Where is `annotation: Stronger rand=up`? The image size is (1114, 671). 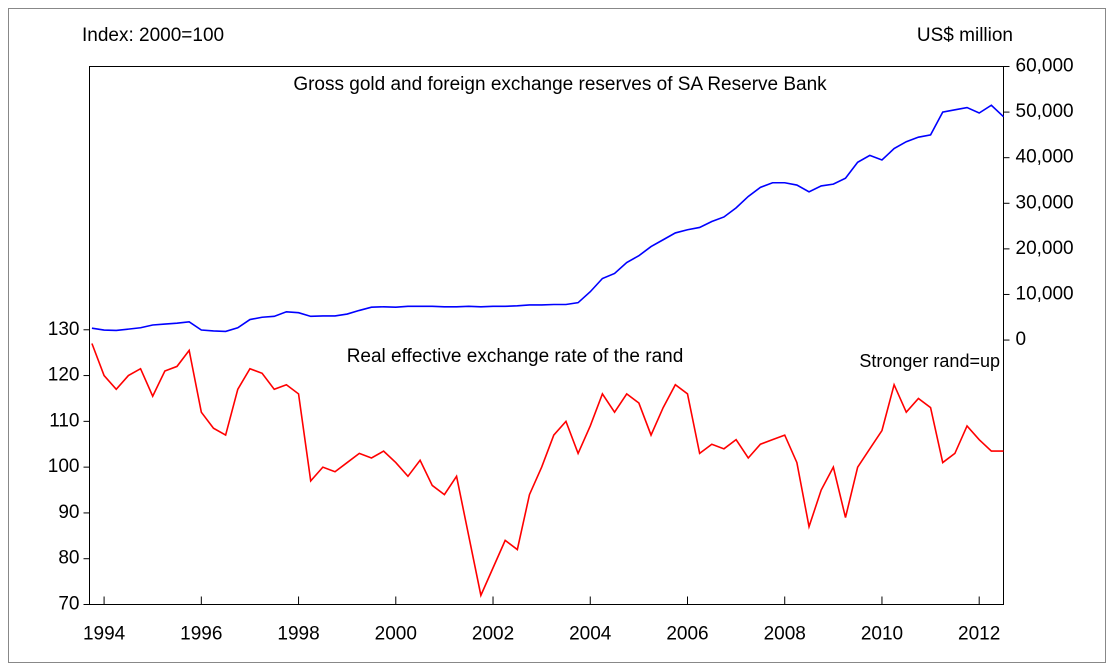 annotation: Stronger rand=up is located at coordinates (929, 361).